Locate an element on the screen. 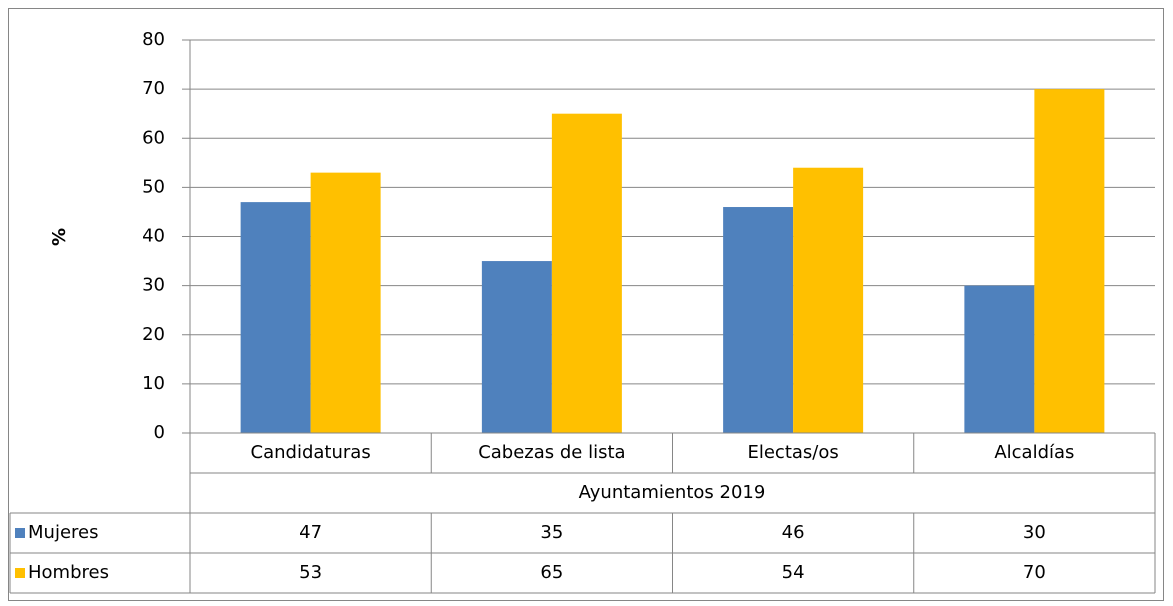 This screenshot has width=1173, height=606. table-cell: 70 is located at coordinates (1034, 572).